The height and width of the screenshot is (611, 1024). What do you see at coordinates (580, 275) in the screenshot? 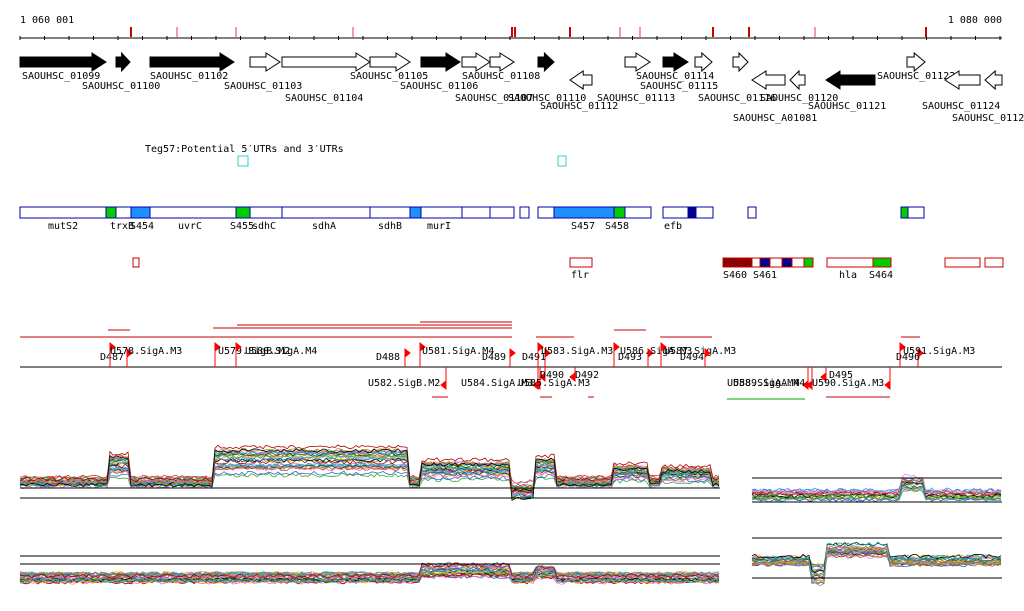
I see `feature-label: flr` at bounding box center [580, 275].